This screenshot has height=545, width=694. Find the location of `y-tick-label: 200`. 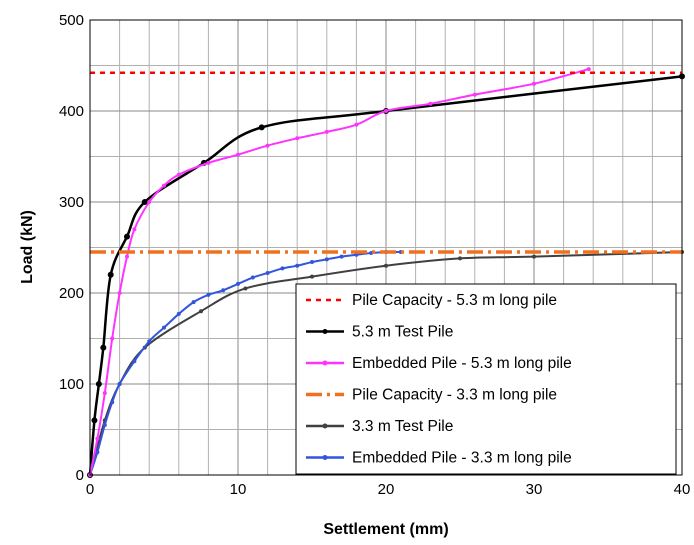

y-tick-label: 200 is located at coordinates (71, 293).